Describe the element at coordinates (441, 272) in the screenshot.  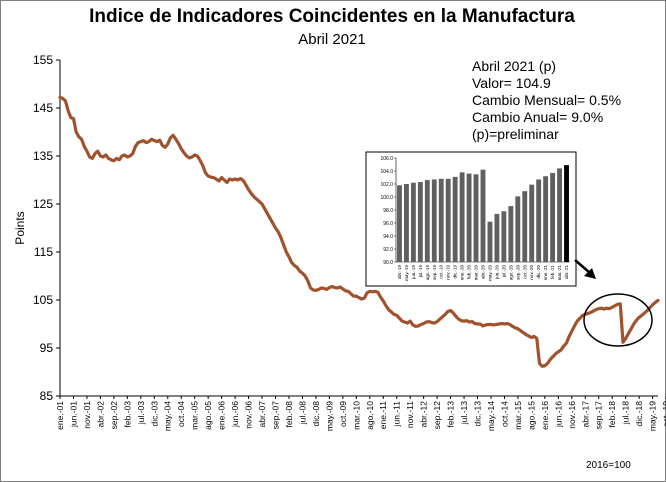
I see `inset-x-tick-label: oct.-19` at that location.